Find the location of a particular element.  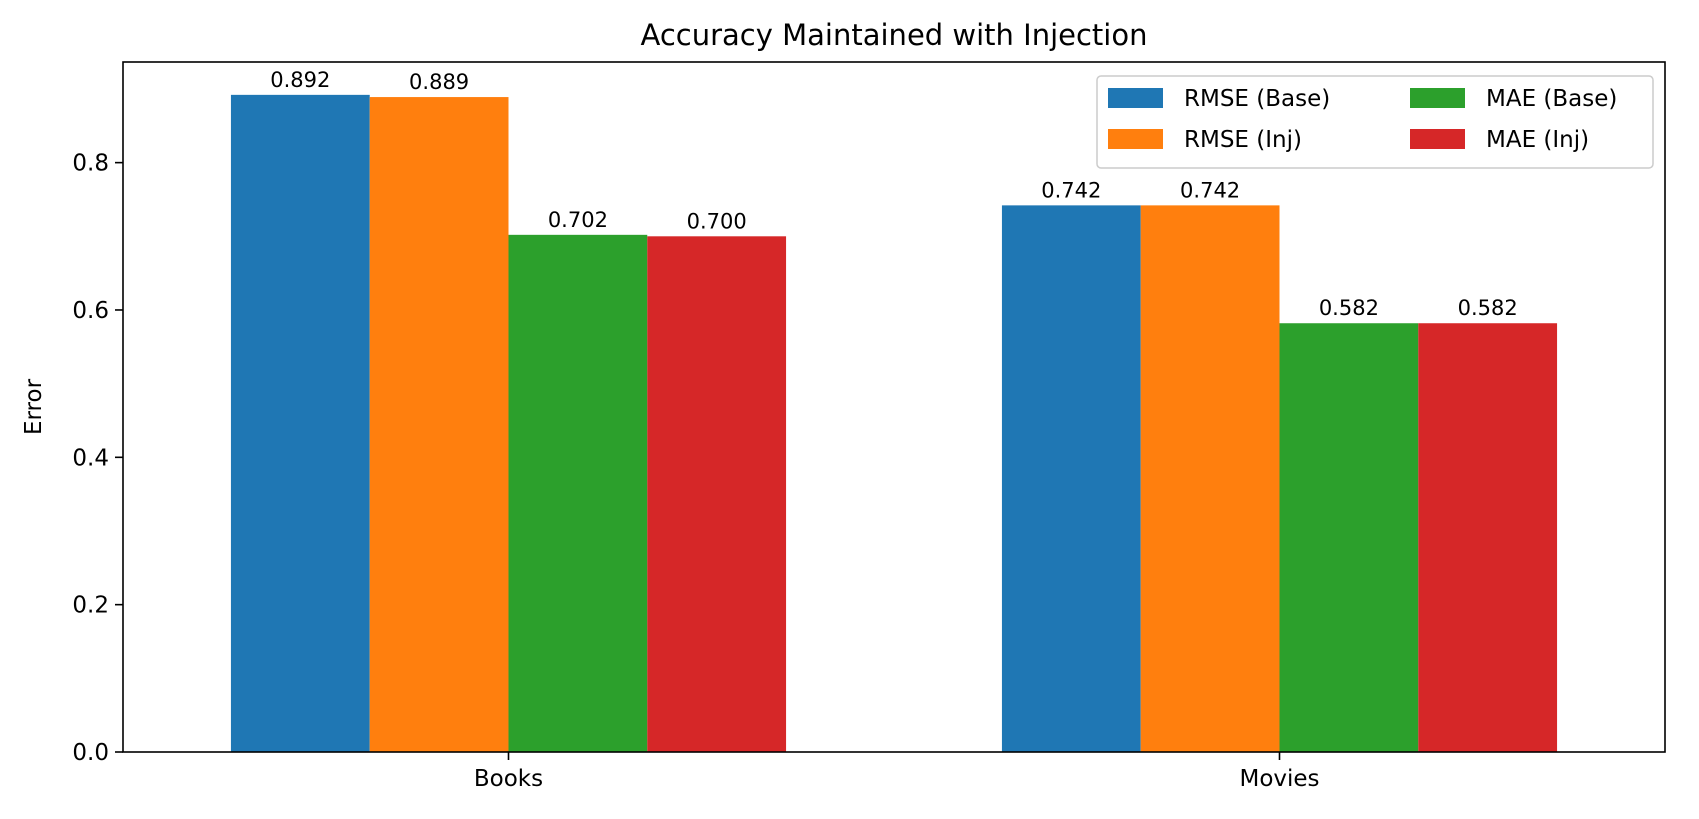

y-tick-label: 0.4 is located at coordinates (90, 458).